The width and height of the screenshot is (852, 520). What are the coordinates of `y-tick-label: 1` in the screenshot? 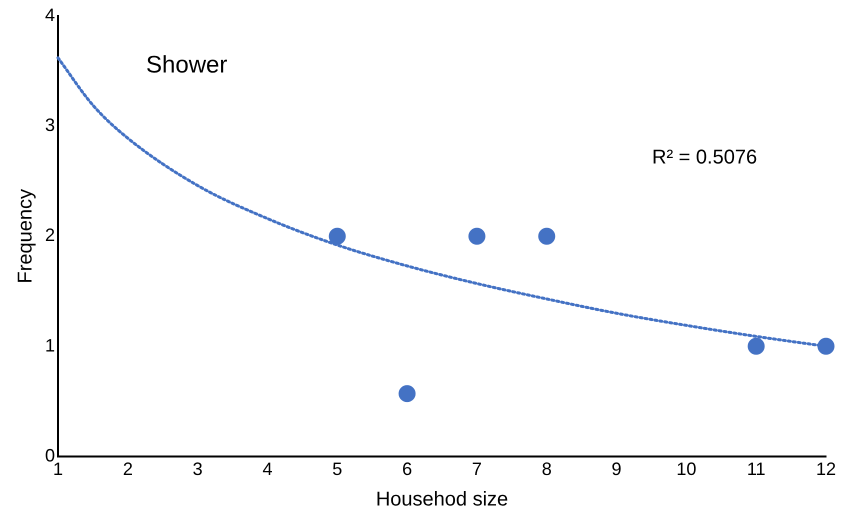 It's located at (50, 345).